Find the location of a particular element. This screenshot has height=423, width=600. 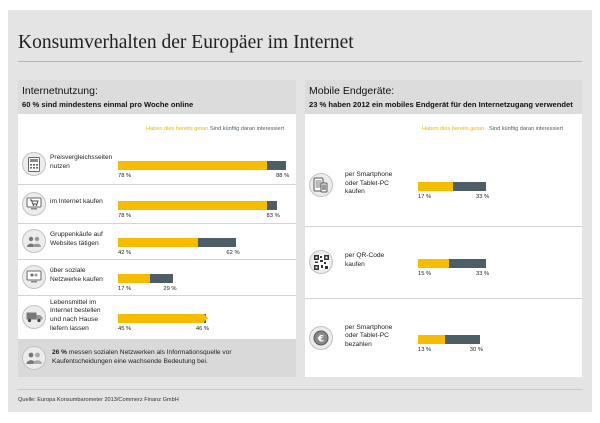

source-divider is located at coordinates (300, 389).